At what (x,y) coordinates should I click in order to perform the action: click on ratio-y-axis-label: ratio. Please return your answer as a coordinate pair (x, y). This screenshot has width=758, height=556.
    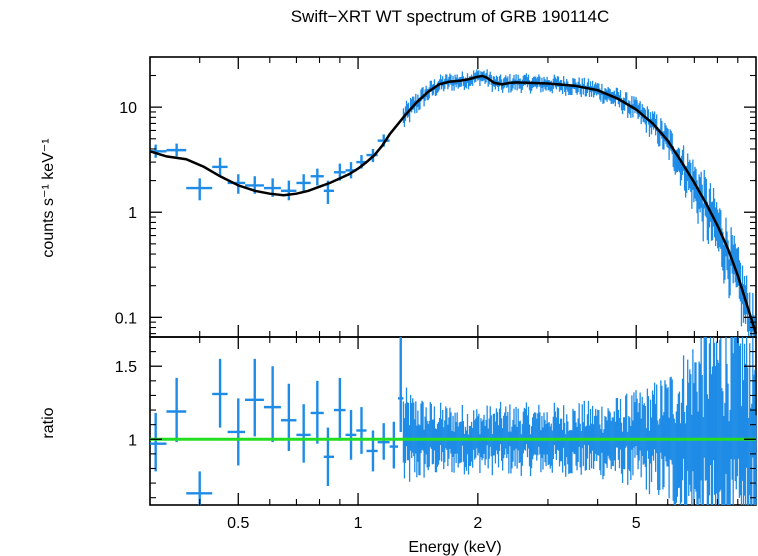
    Looking at the image, I should click on (48, 422).